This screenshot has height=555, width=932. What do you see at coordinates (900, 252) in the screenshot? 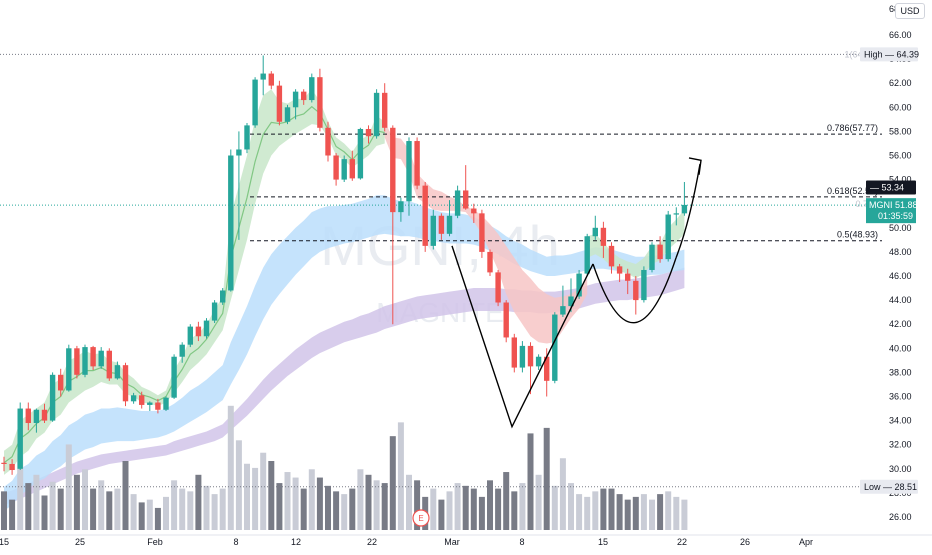
I see `price-tick-label: 48.00` at bounding box center [900, 252].